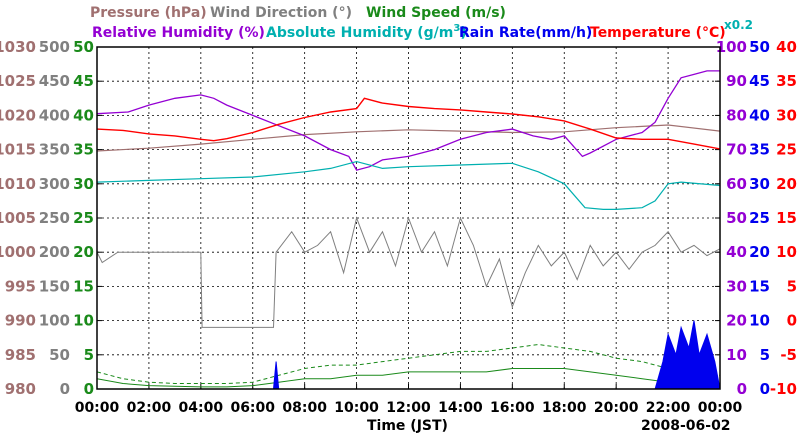 The width and height of the screenshot is (800, 434). I want to click on y-tick-temperature: -10, so click(783, 389).